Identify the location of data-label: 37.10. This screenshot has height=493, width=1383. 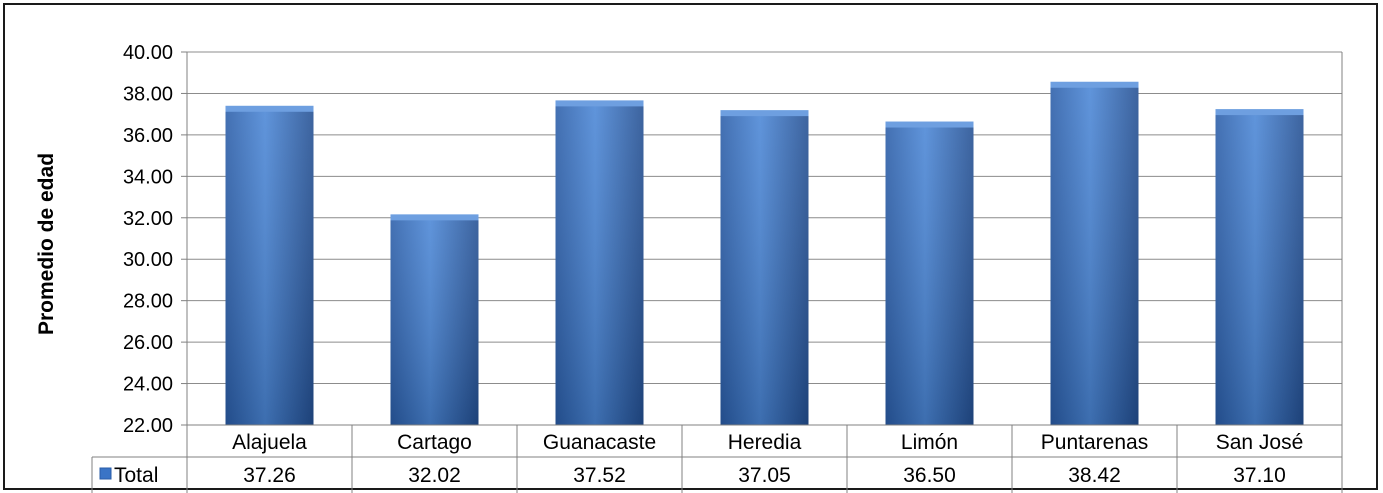
(1259, 475).